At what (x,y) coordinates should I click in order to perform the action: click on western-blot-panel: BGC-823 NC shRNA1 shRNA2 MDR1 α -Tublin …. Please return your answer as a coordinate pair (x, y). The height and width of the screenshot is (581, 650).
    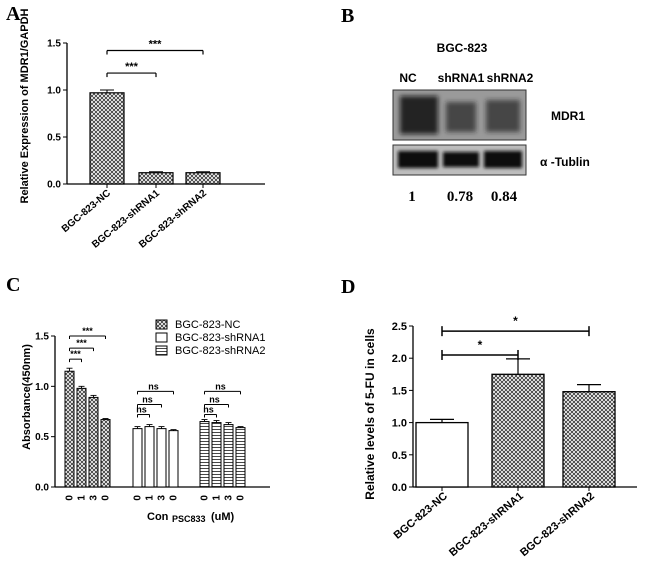
    Looking at the image, I should click on (491, 123).